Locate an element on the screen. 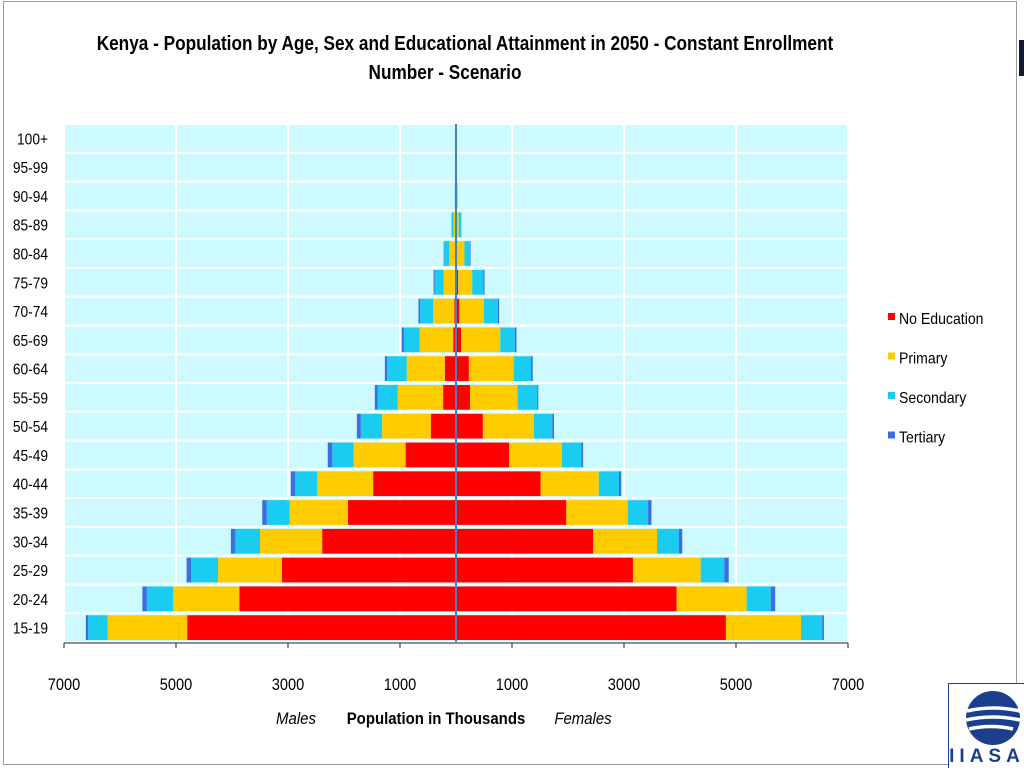 The height and width of the screenshot is (774, 1024). legend-label-tertiary: Tertiary is located at coordinates (922, 438).